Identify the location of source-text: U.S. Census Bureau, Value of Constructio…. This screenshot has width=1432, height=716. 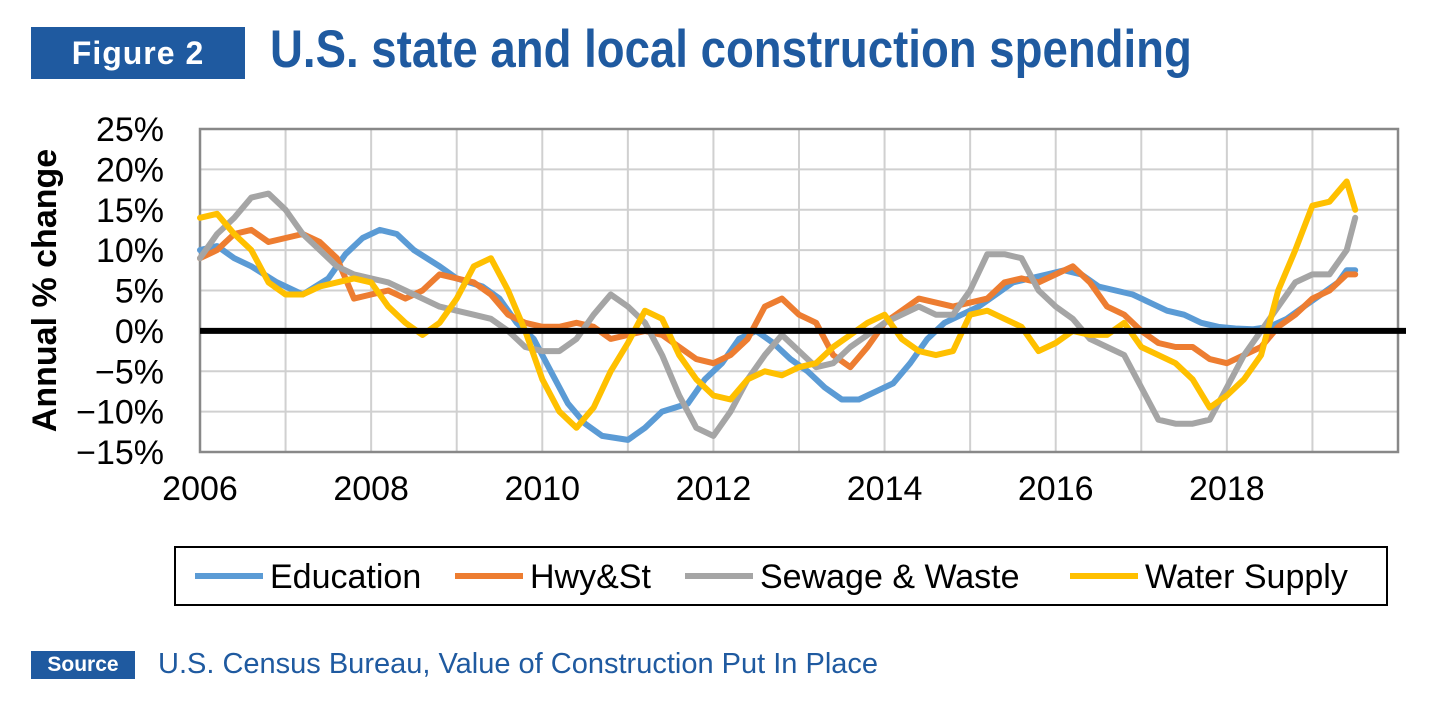
(518, 664).